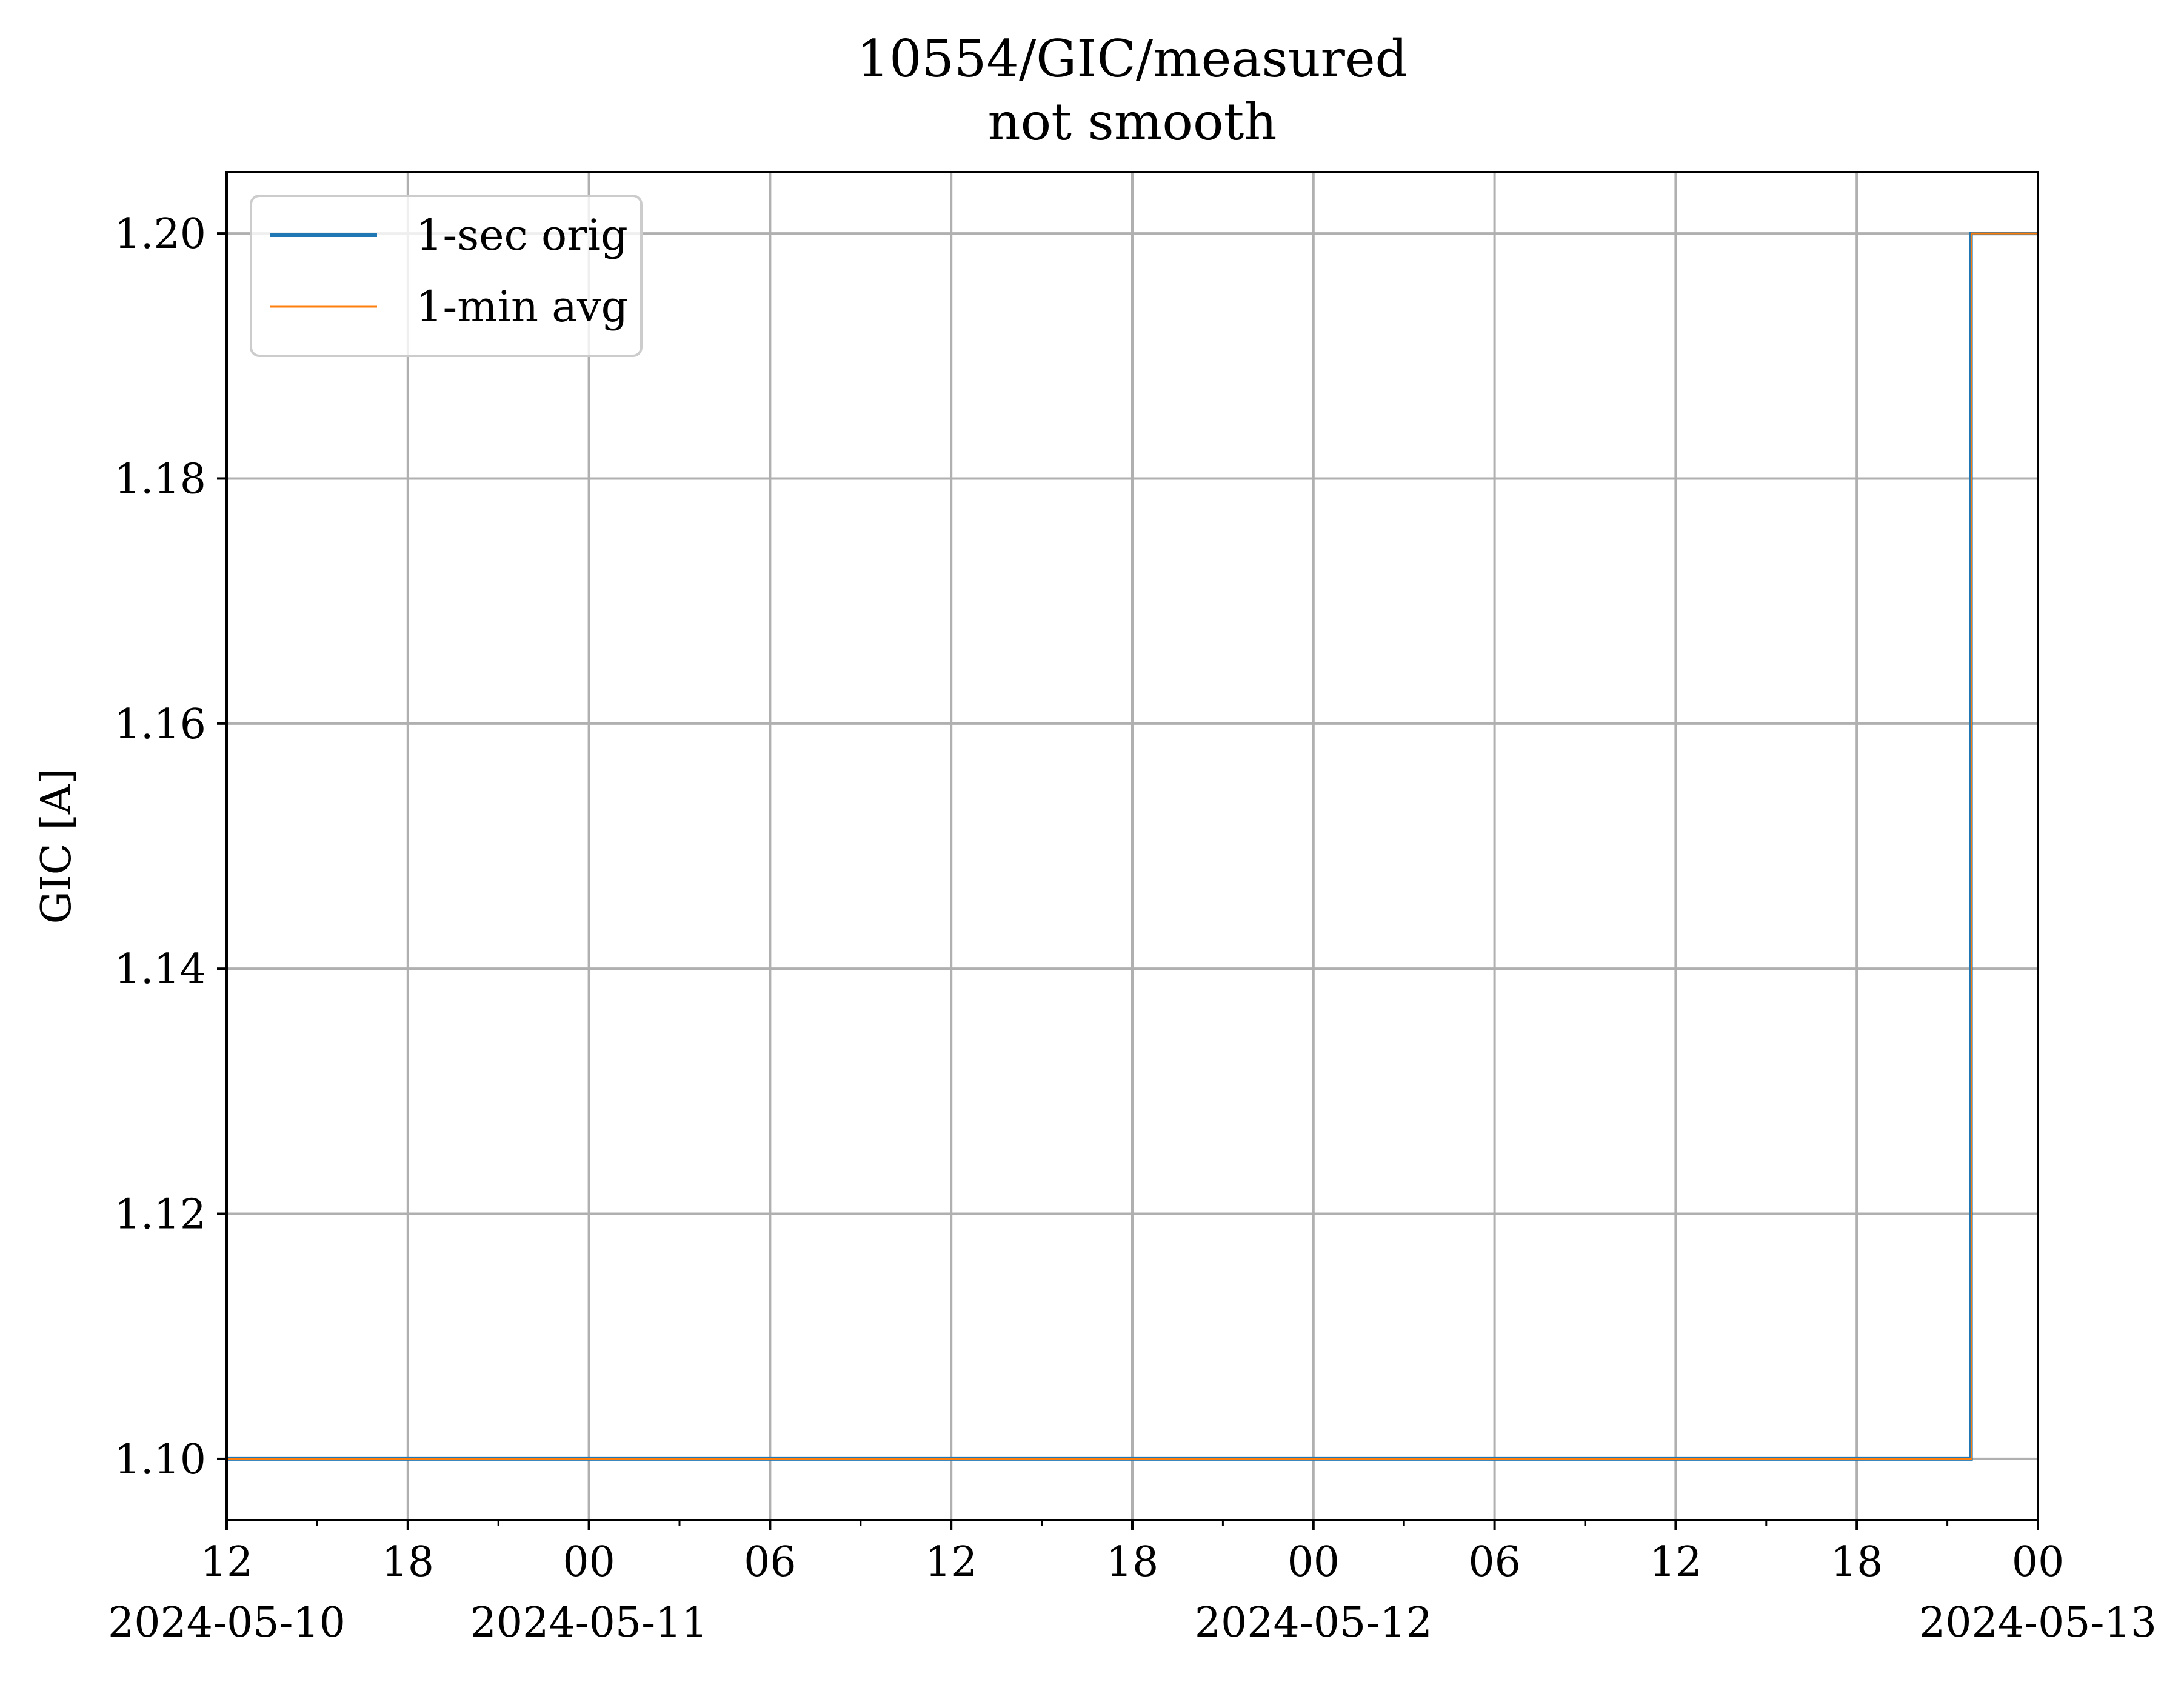 The image size is (2184, 1685). I want to click on x-date-label: 2024-05-10, so click(227, 1623).